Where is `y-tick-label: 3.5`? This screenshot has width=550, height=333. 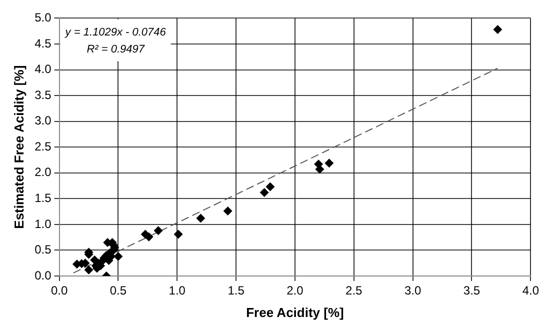
y-tick-label: 3.5 is located at coordinates (43, 95).